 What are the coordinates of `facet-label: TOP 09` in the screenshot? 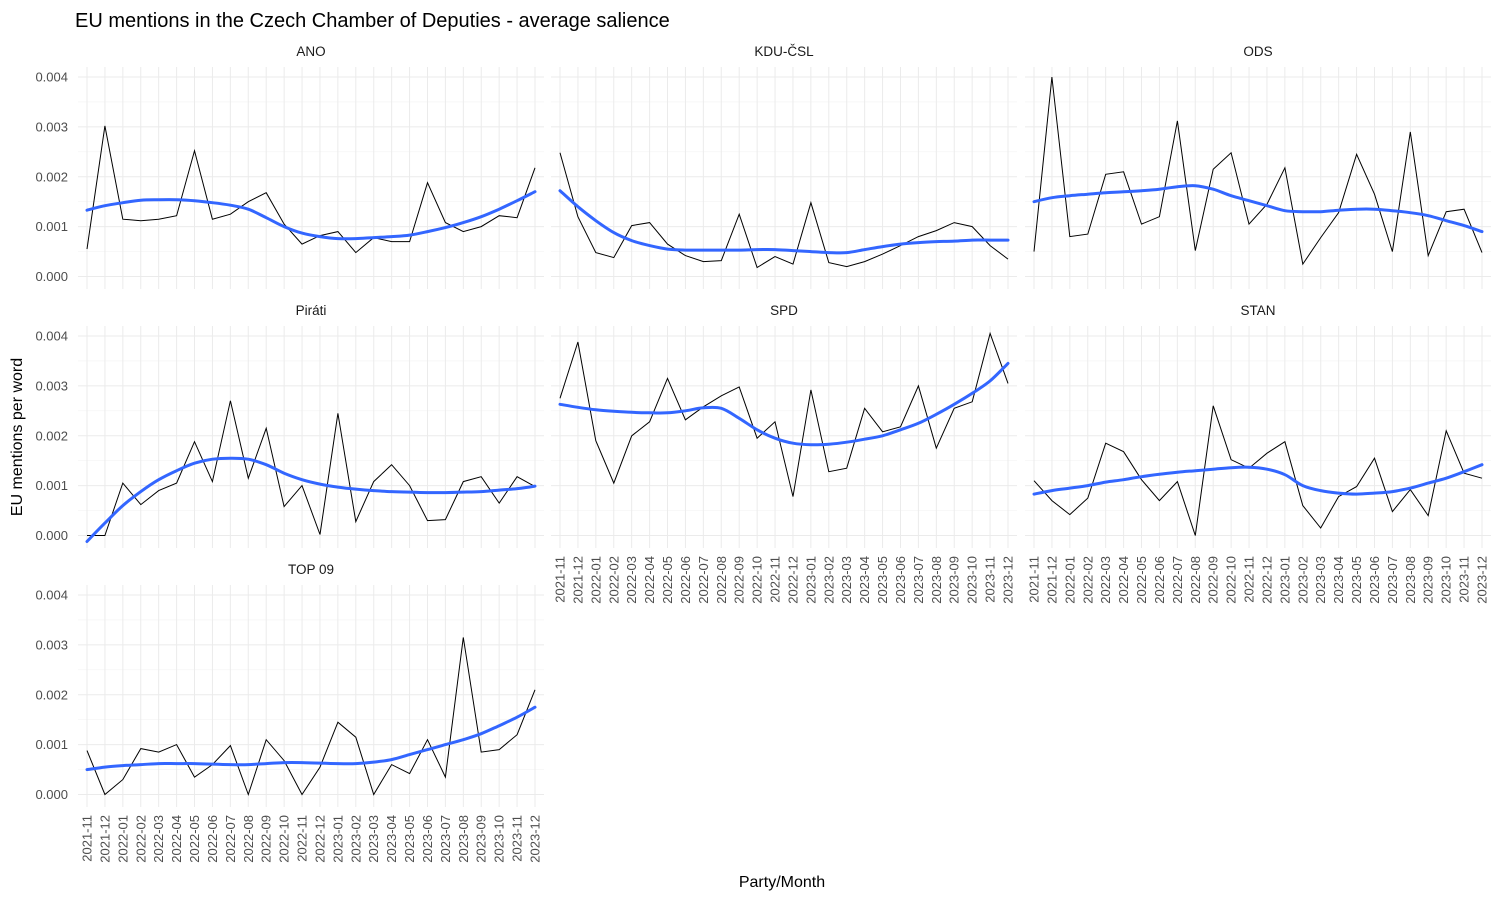 It's located at (311, 569).